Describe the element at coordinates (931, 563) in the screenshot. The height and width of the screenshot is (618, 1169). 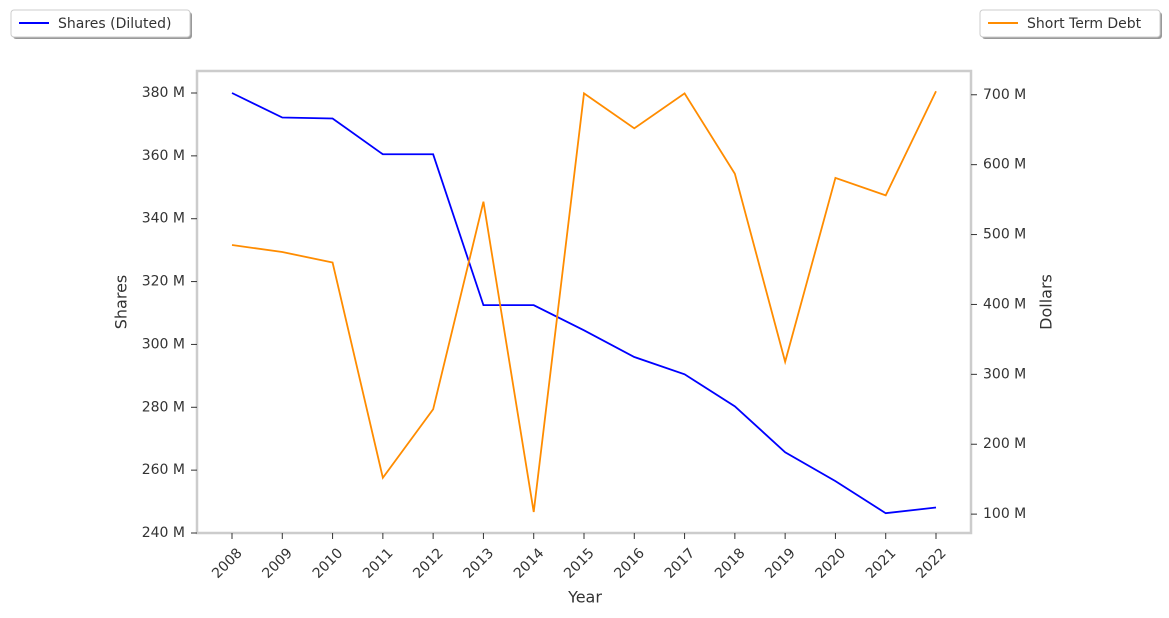
I see `x-tick-label: 2022` at that location.